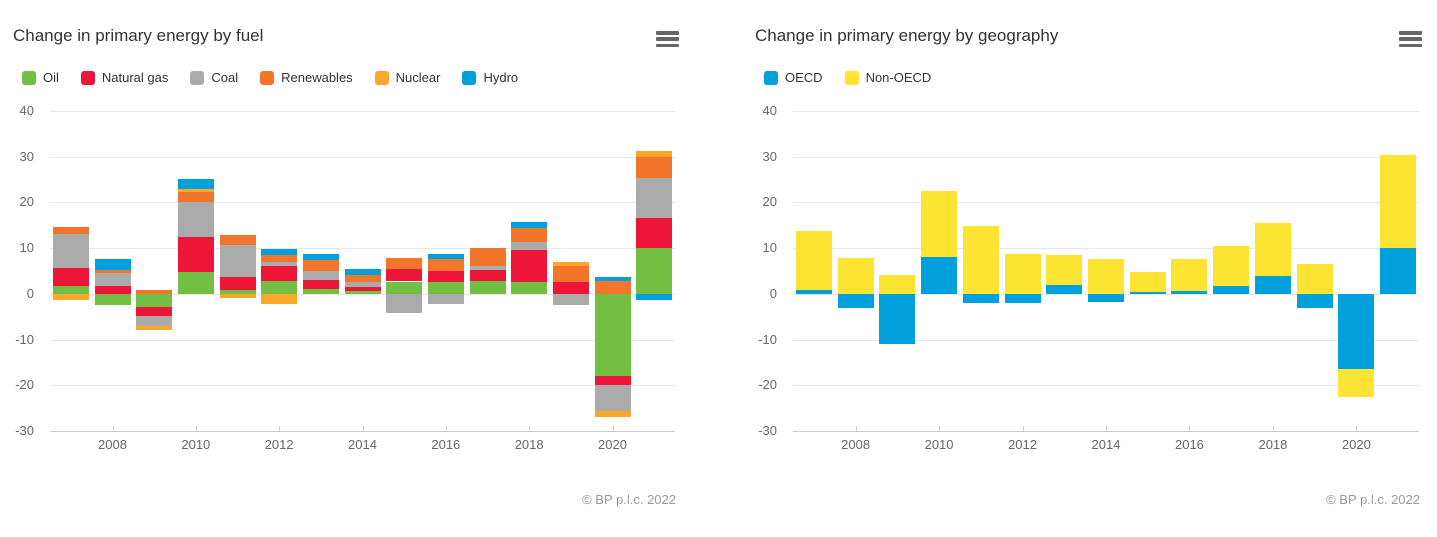 The width and height of the screenshot is (1437, 537). Describe the element at coordinates (112, 290) in the screenshot. I see `bar-segment-natural-gas-2008` at that location.